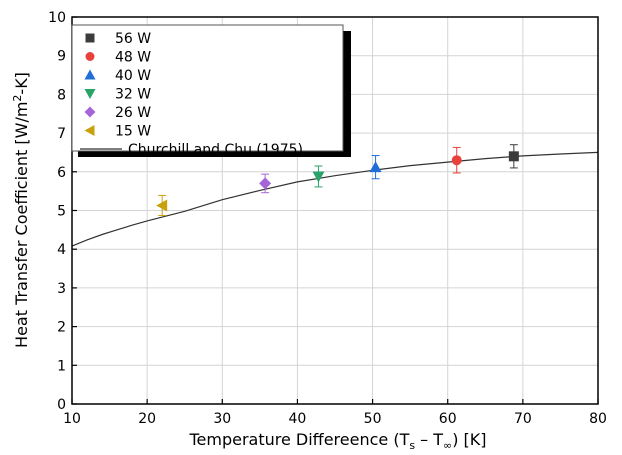 The height and width of the screenshot is (455, 622). I want to click on x-tick-label: 40, so click(298, 419).